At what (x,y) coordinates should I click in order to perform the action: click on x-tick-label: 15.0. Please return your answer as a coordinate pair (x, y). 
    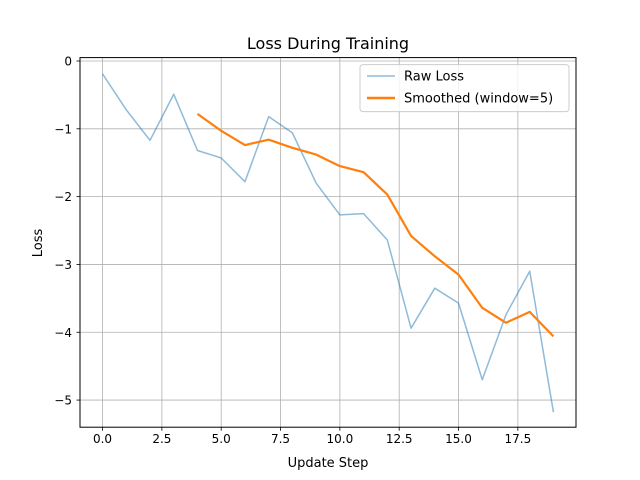
    Looking at the image, I should click on (458, 439).